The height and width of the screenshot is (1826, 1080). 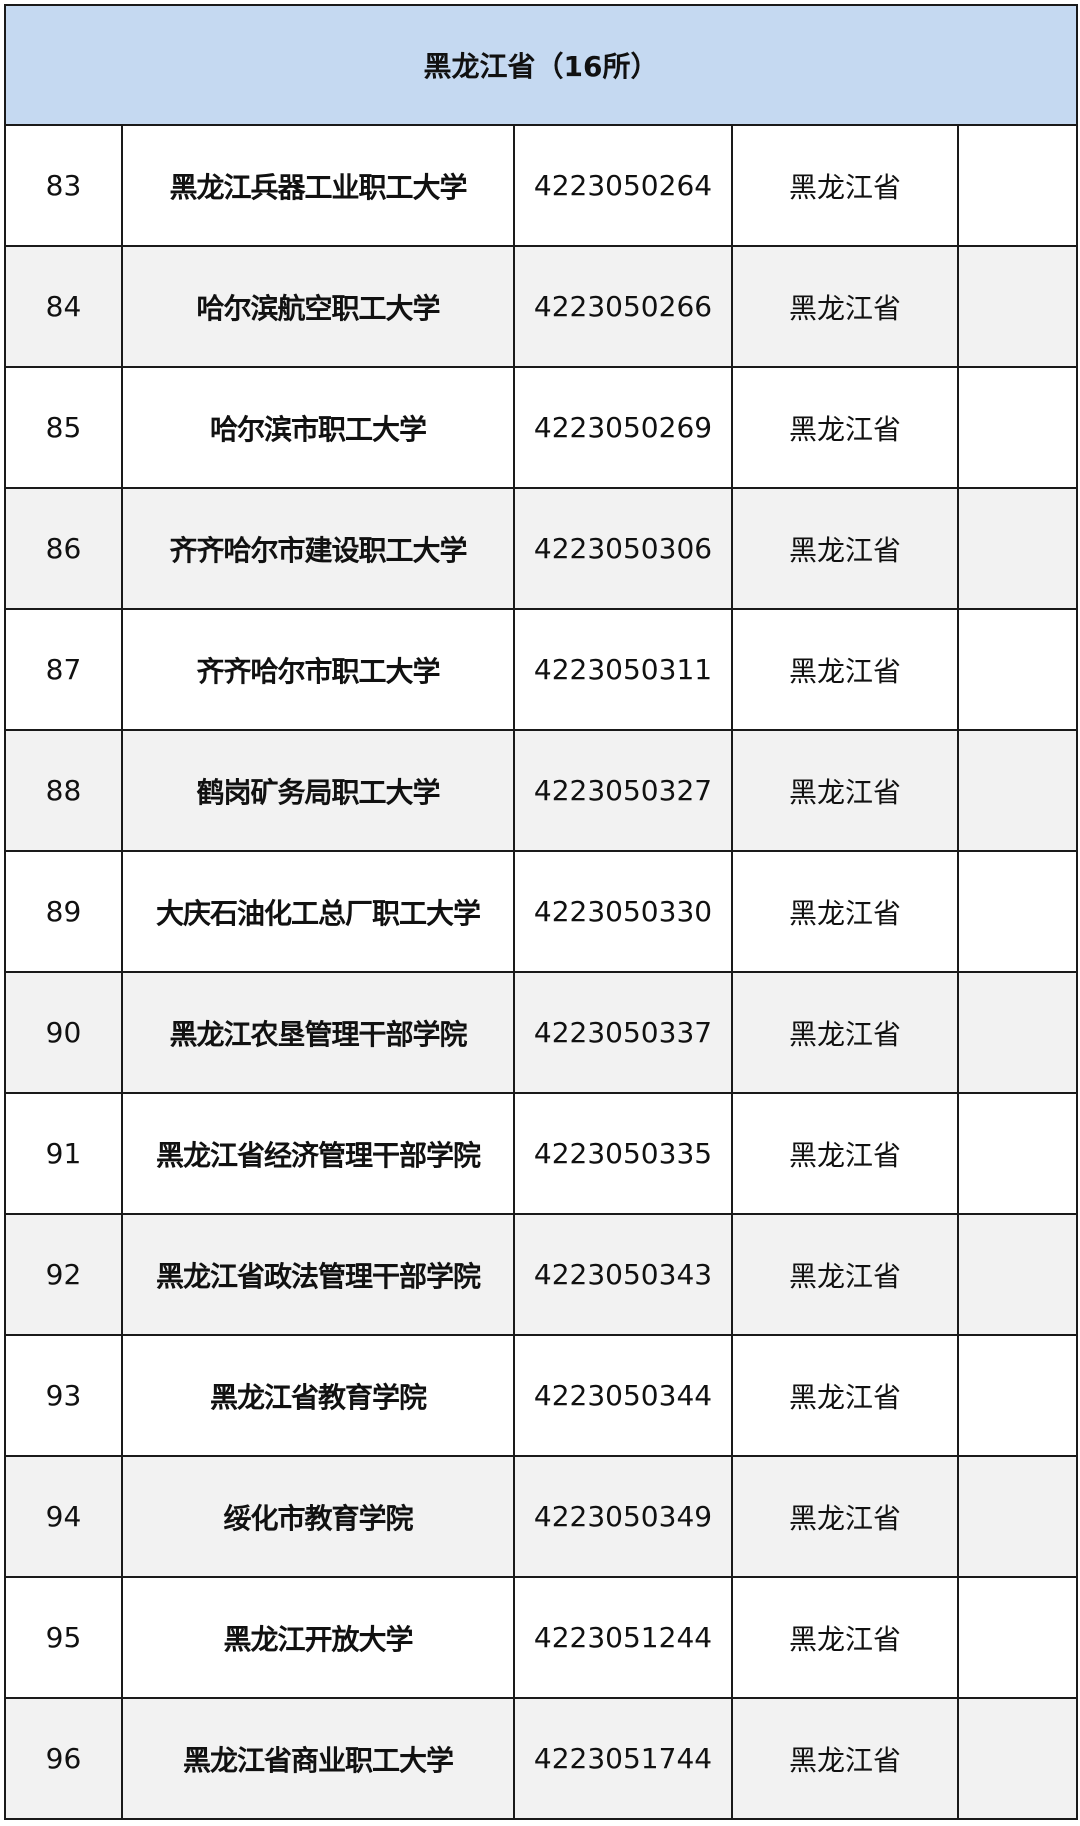 What do you see at coordinates (318, 911) in the screenshot?
I see `school-name-cell: 大庆石油化工总厂职工大学` at bounding box center [318, 911].